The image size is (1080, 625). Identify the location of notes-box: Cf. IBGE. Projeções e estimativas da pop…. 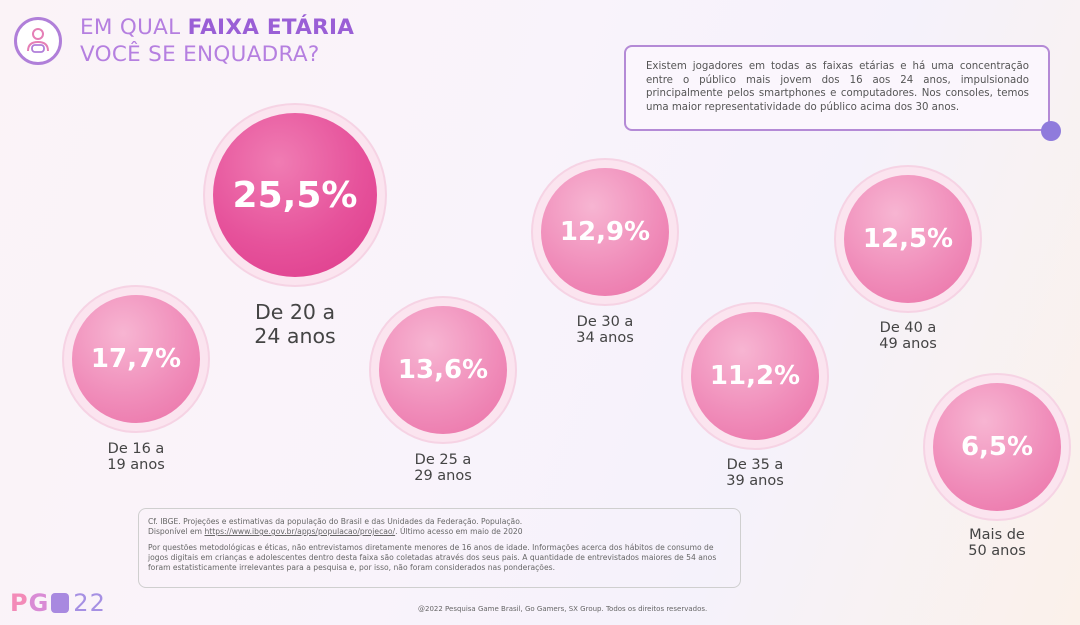
(439, 548).